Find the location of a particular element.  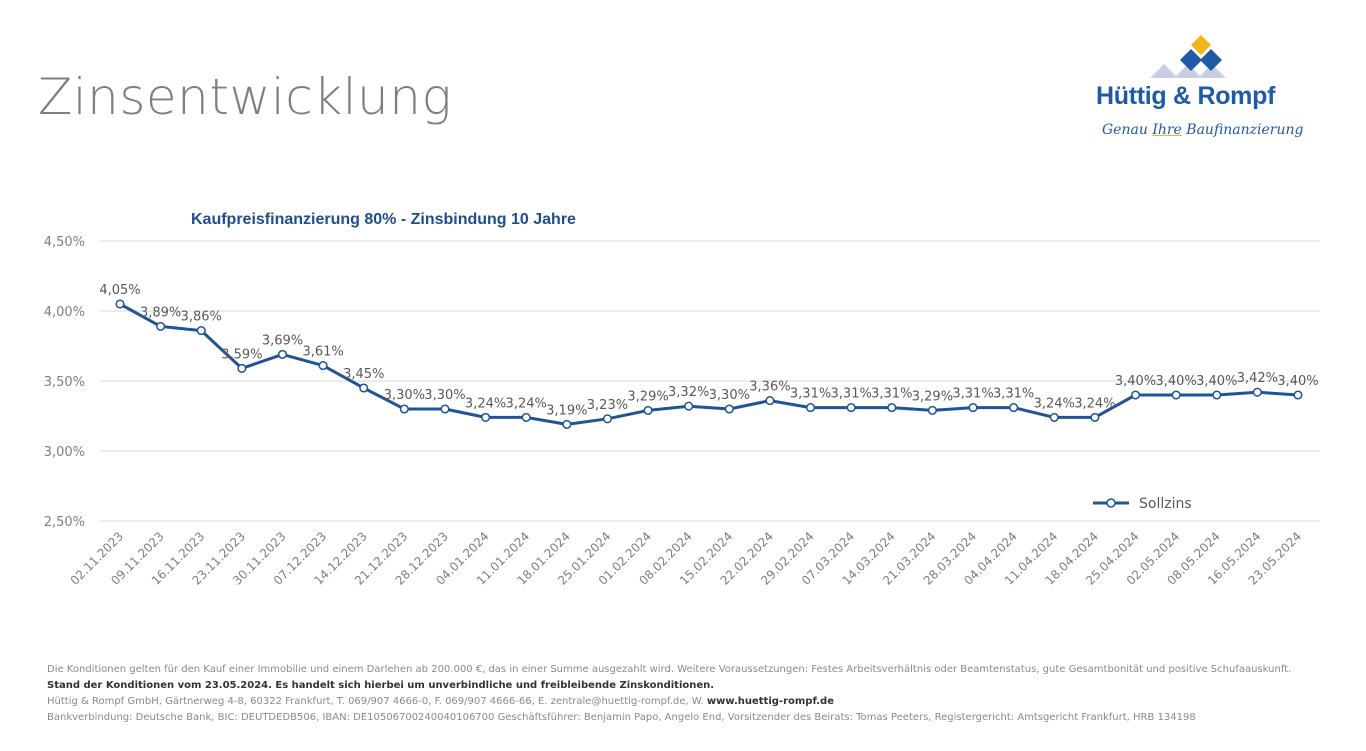

data-label: 3,23% is located at coordinates (607, 405).